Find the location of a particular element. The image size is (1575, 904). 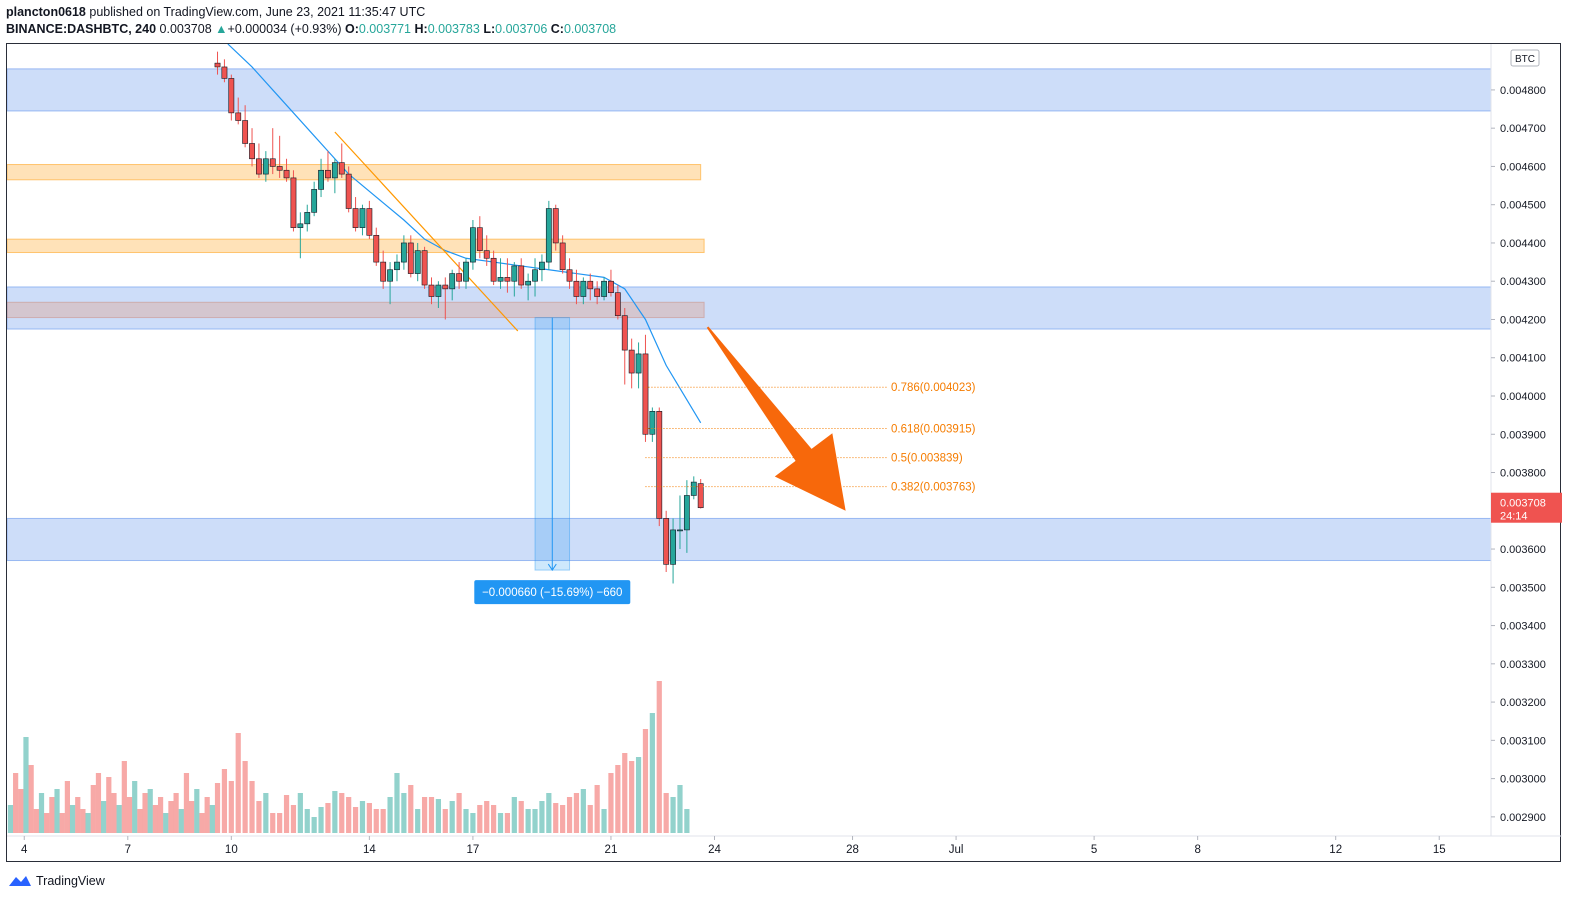

fib-level-label: 0.786(0.004023) is located at coordinates (933, 388).